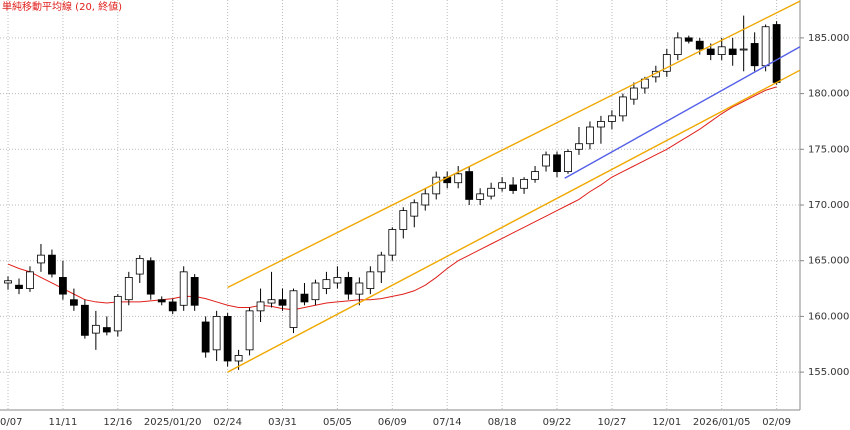 This screenshot has height=430, width=850. I want to click on x-tick-label: 10/07, so click(11, 422).